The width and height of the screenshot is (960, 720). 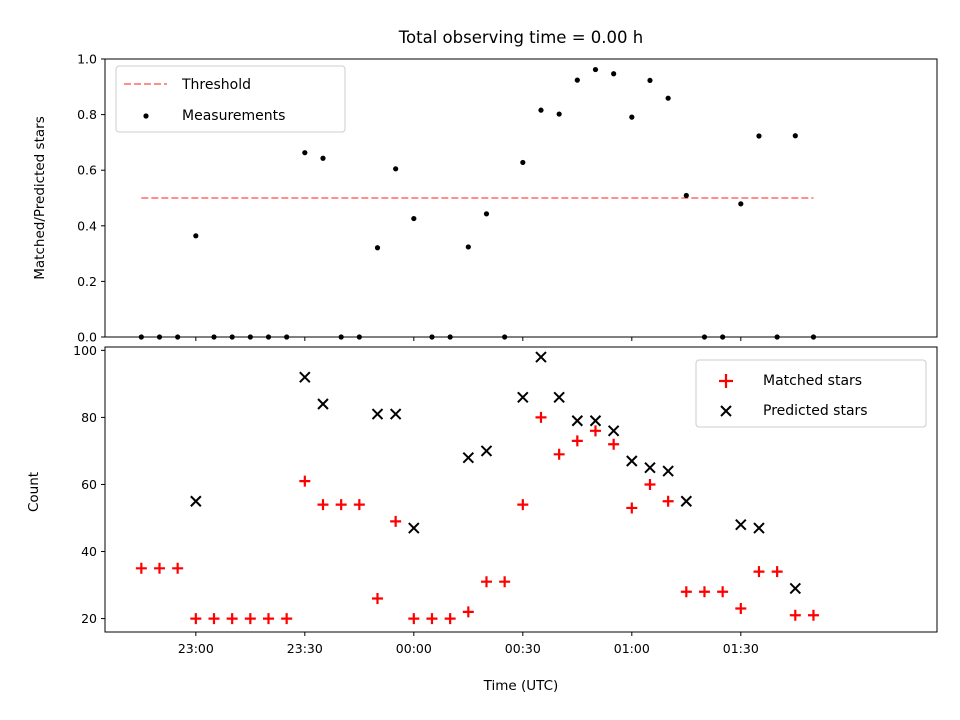 I want to click on top-y-tick-label: 0.2, so click(x=87, y=281).